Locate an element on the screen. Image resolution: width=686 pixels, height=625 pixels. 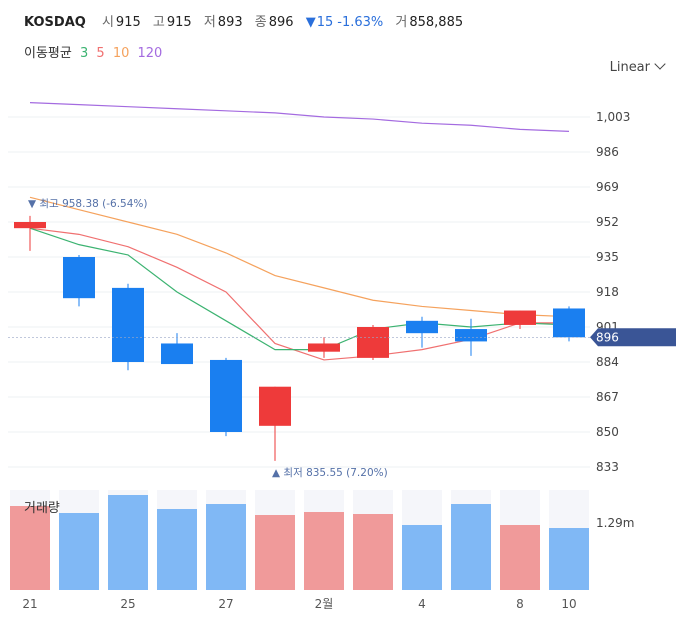
ma-period-10: 10 is located at coordinates (121, 53).